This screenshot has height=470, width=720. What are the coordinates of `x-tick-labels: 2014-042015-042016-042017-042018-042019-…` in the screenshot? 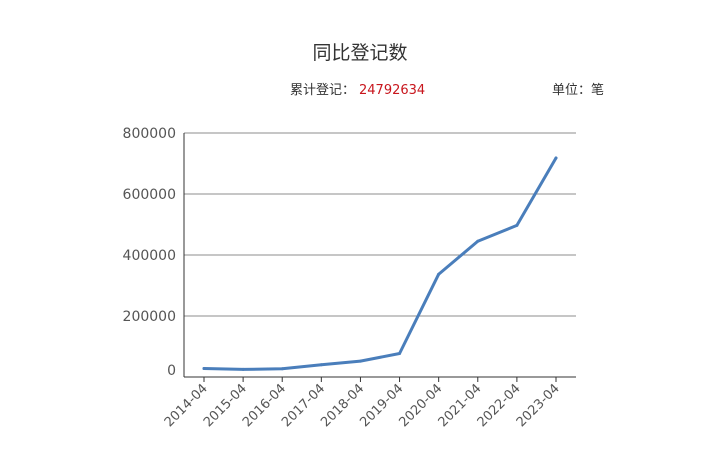 It's located at (362, 405).